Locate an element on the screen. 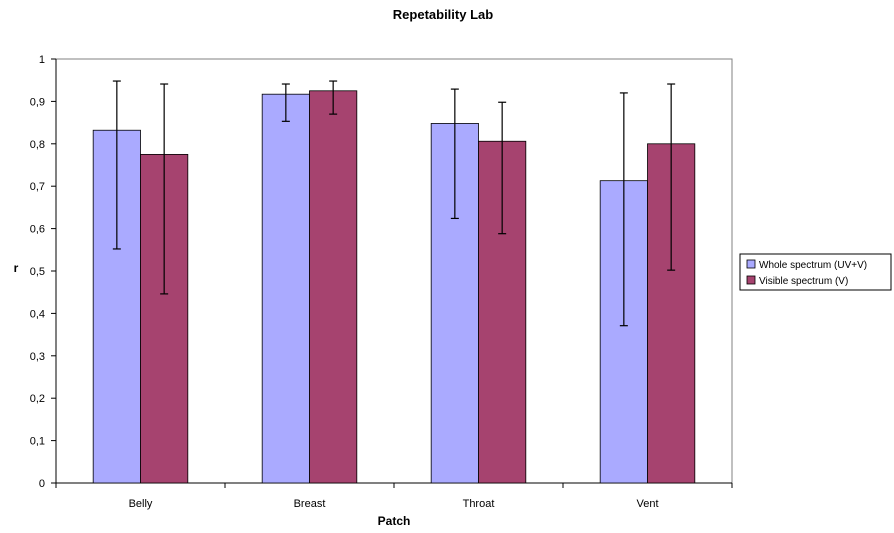 The height and width of the screenshot is (533, 894). y-tick-label: 0,3 is located at coordinates (37, 357).